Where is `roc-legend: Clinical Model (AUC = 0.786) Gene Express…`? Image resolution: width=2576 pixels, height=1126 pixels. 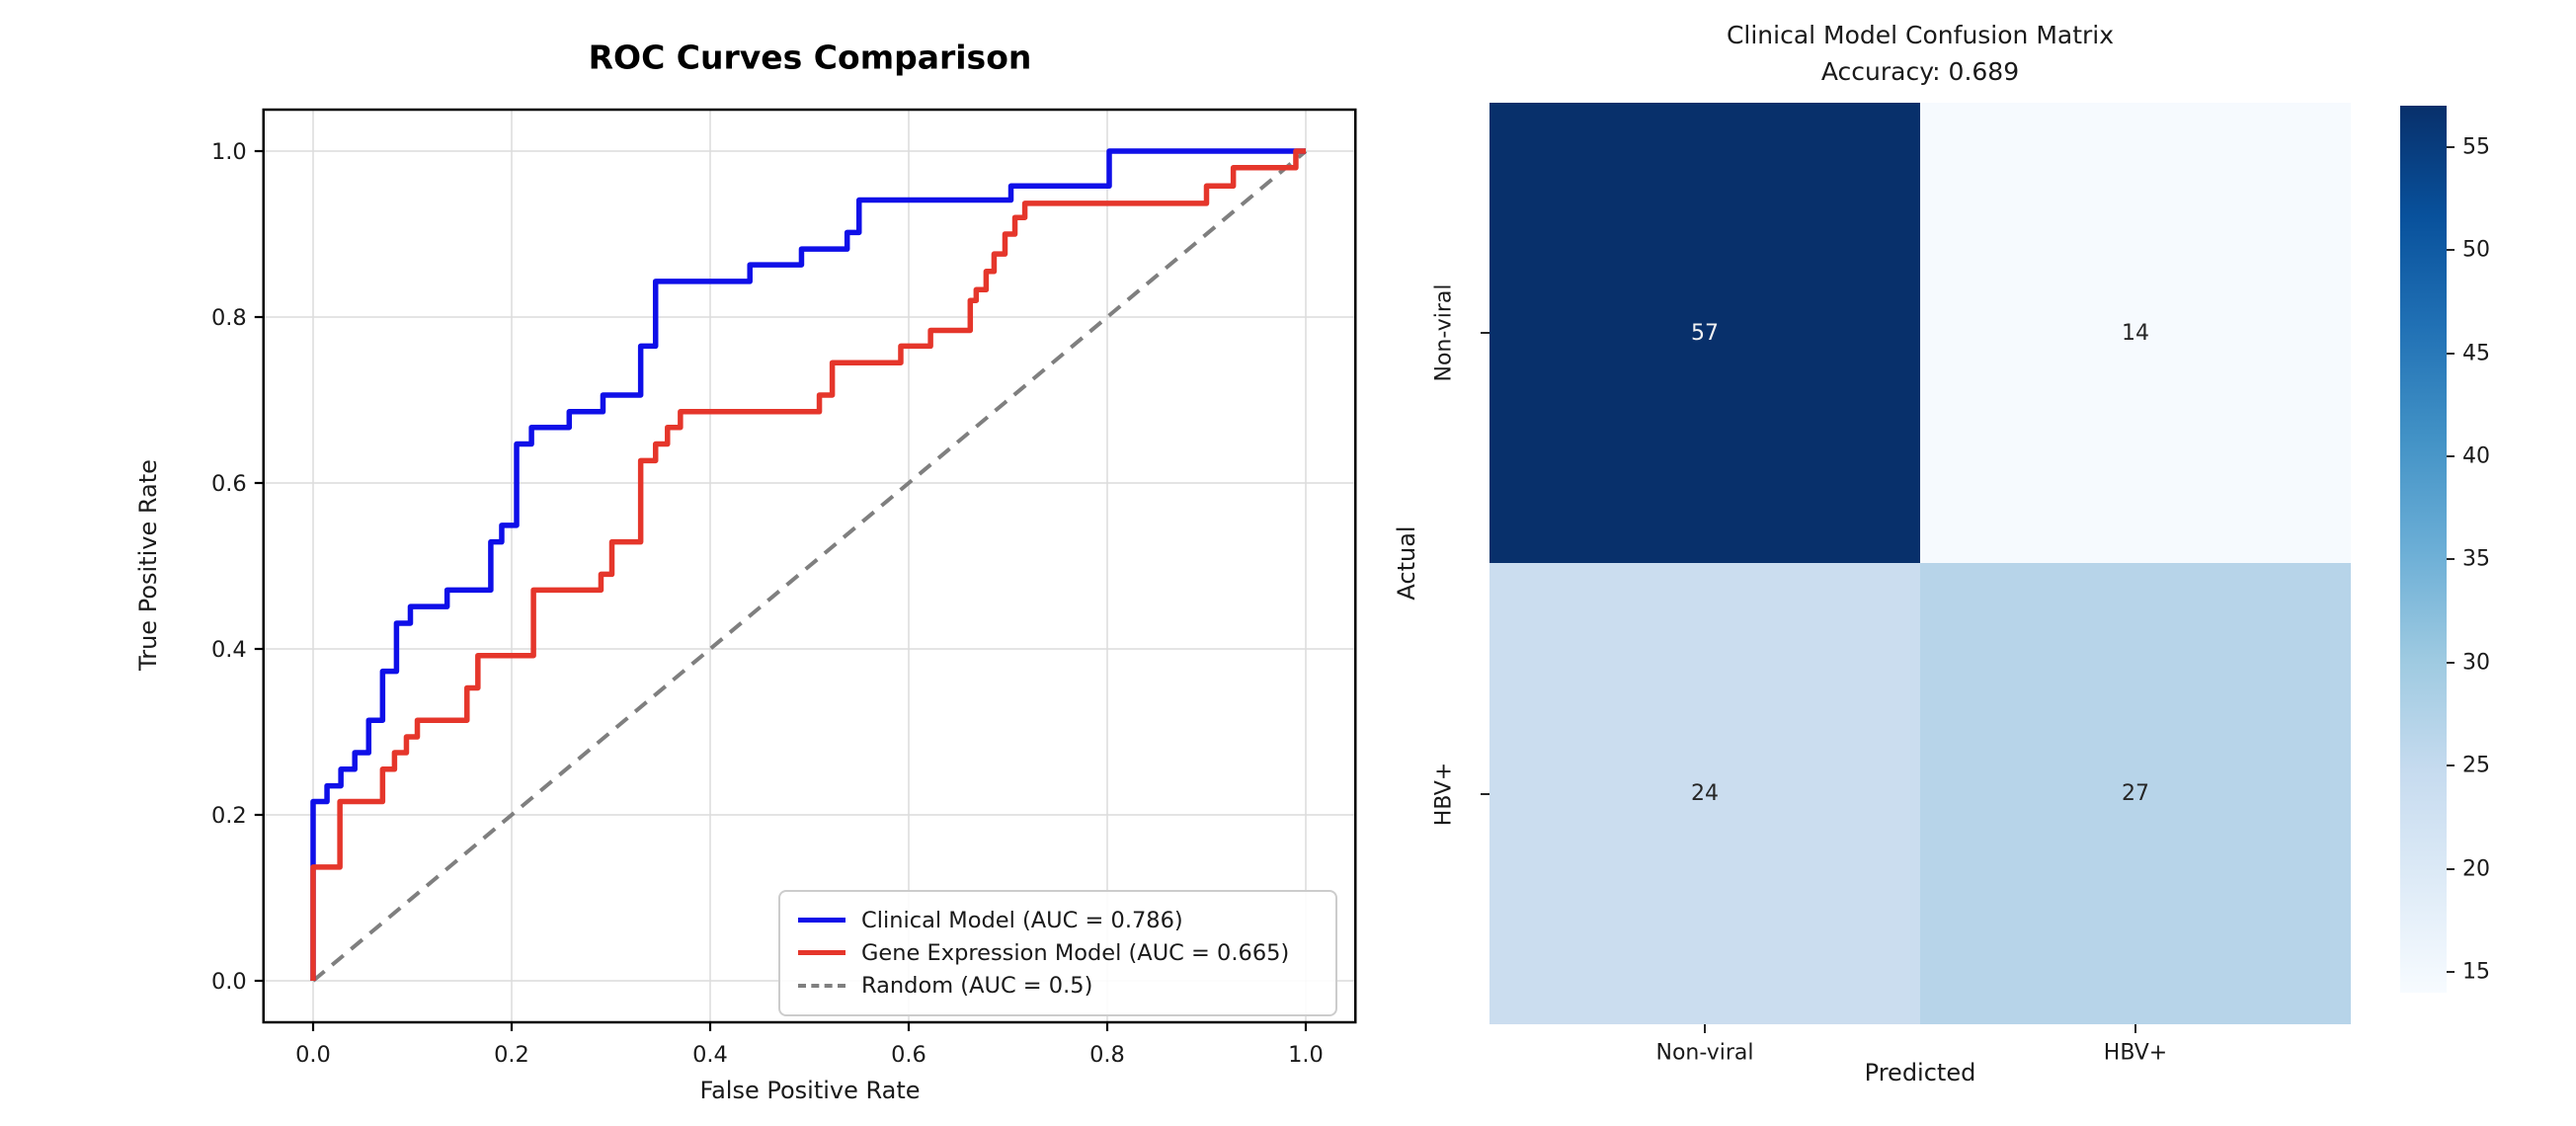
roc-legend: Clinical Model (AUC = 0.786) Gene Express… is located at coordinates (1057, 953).